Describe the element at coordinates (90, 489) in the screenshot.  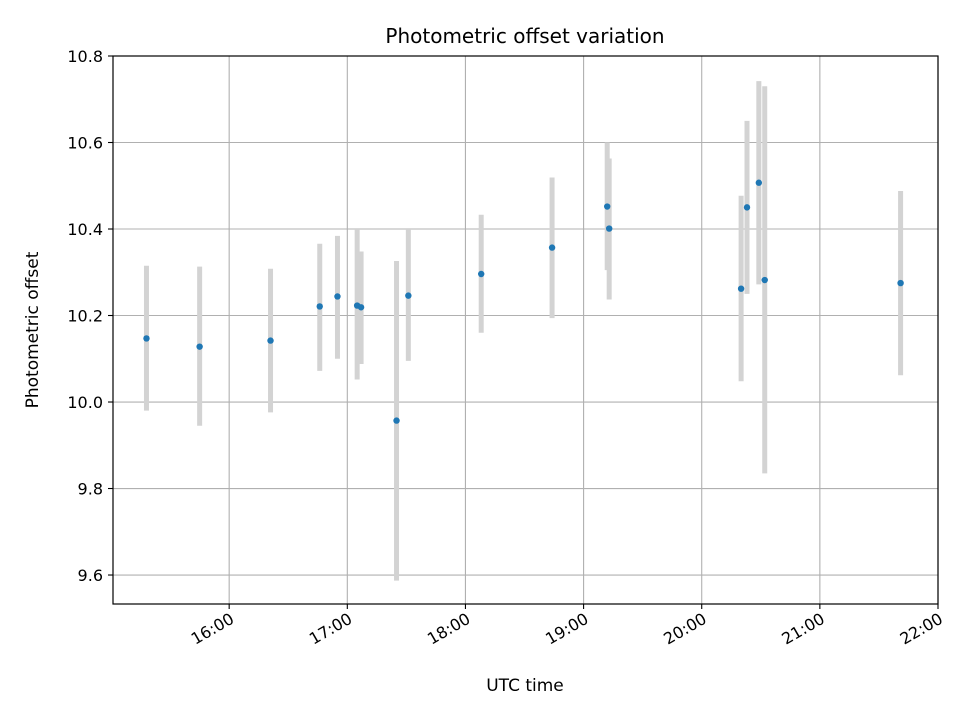
I see `y-tick-label: 9.8` at that location.